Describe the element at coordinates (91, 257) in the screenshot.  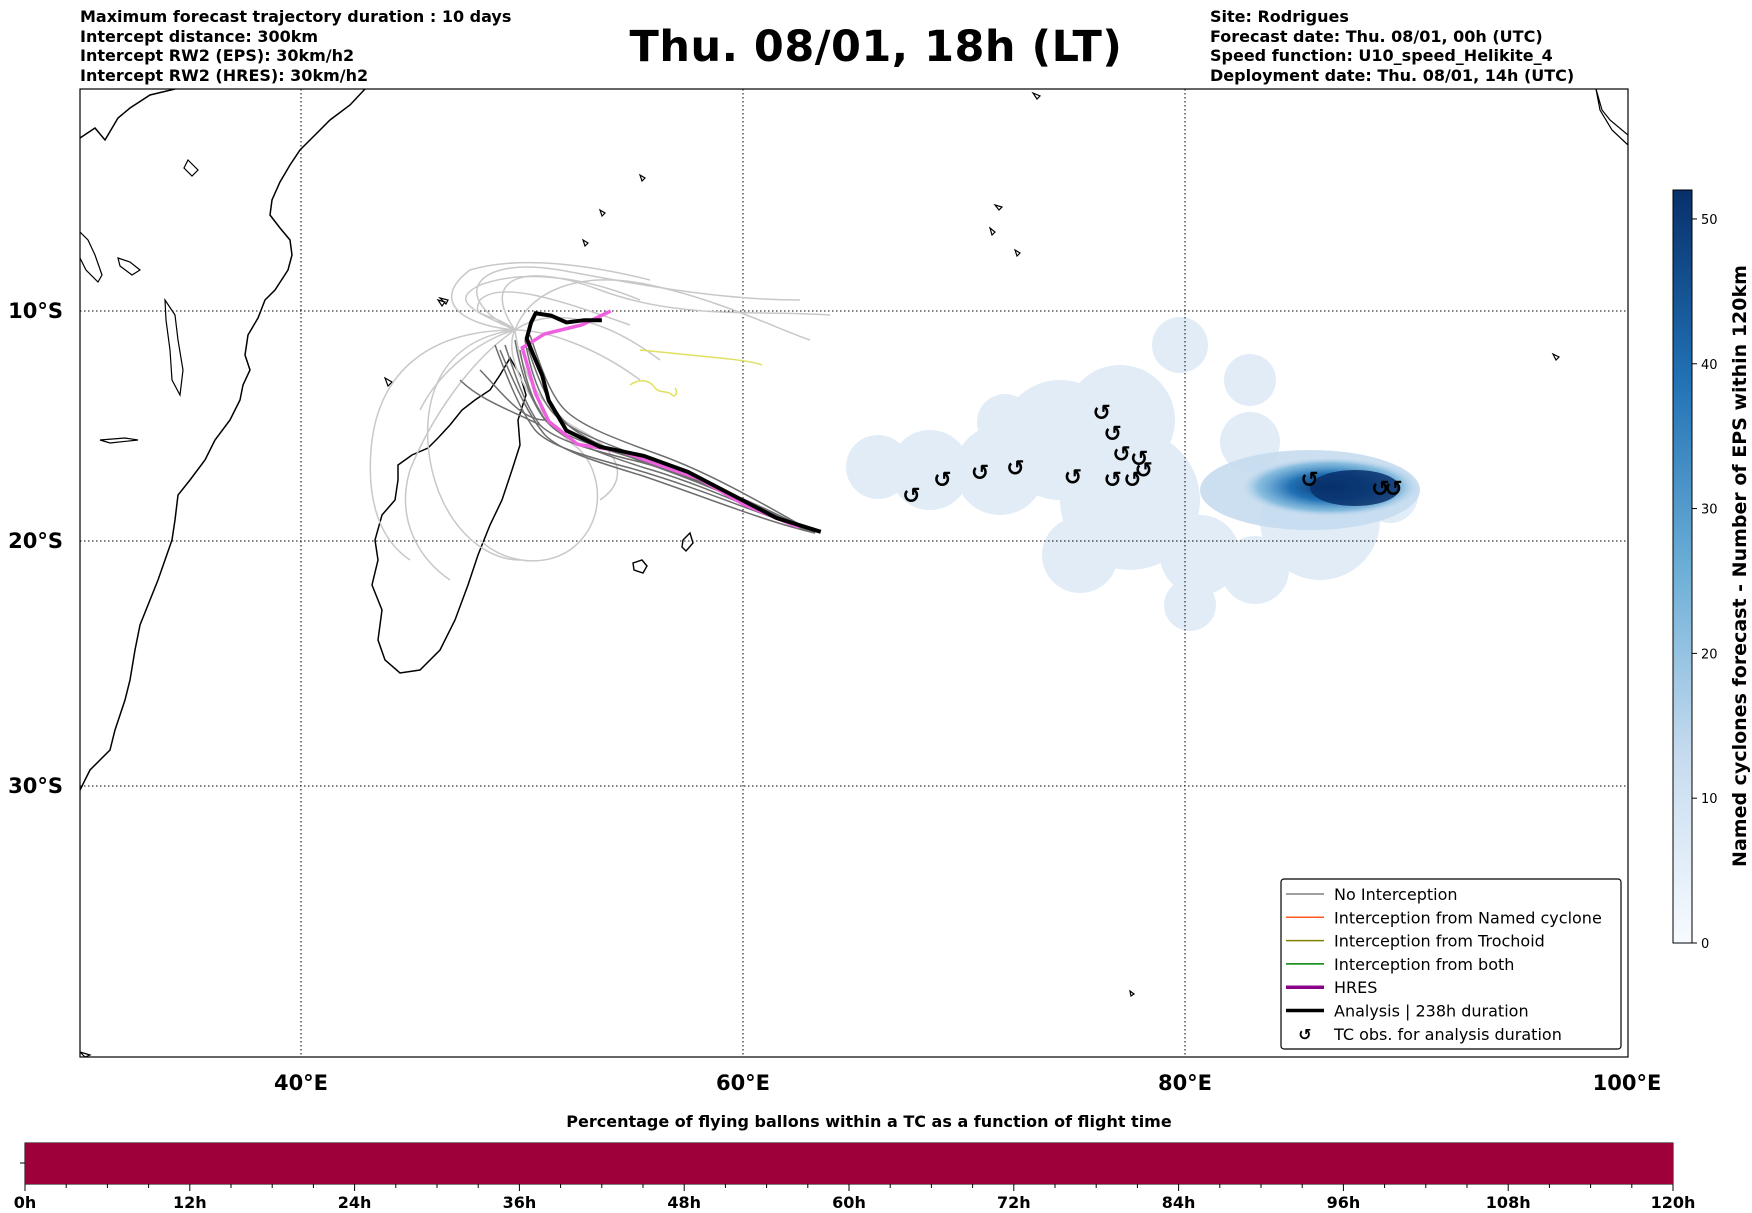
I see `africa-horn` at that location.